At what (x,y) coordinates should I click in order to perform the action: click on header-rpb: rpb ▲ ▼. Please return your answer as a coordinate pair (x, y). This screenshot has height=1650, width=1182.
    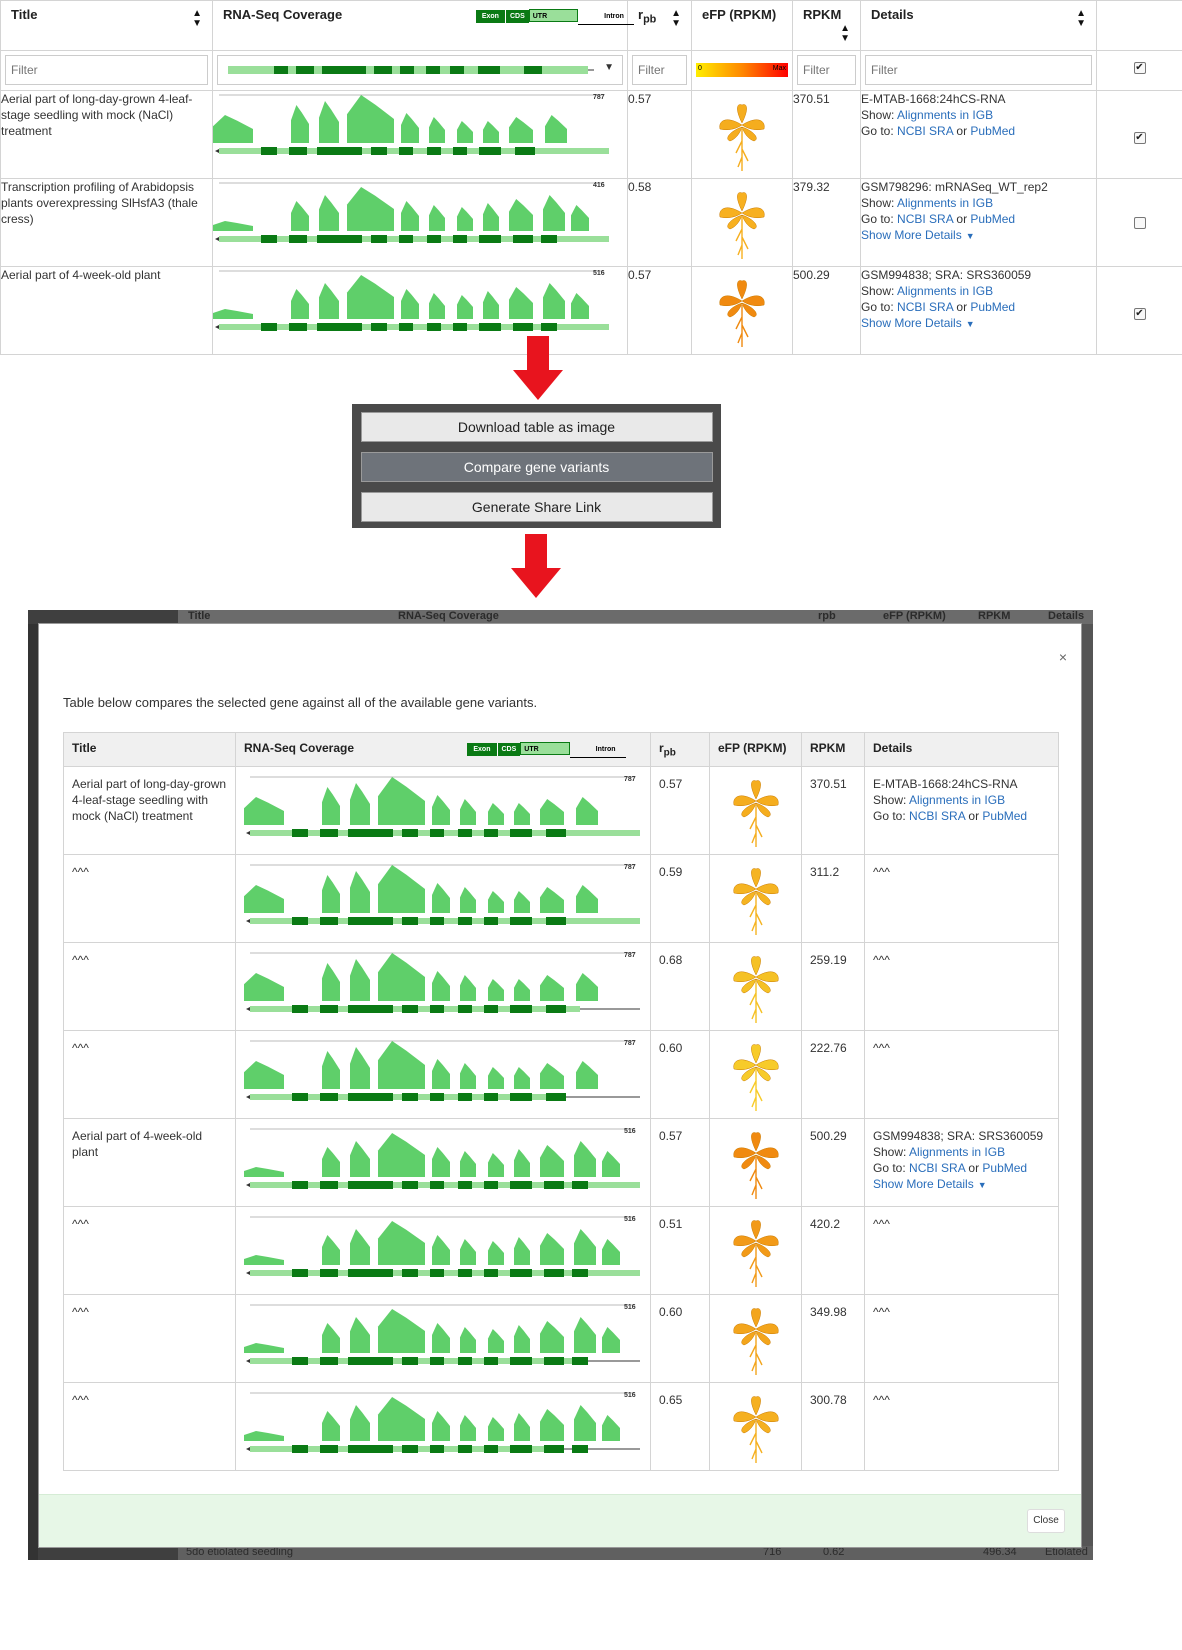
    Looking at the image, I should click on (659, 25).